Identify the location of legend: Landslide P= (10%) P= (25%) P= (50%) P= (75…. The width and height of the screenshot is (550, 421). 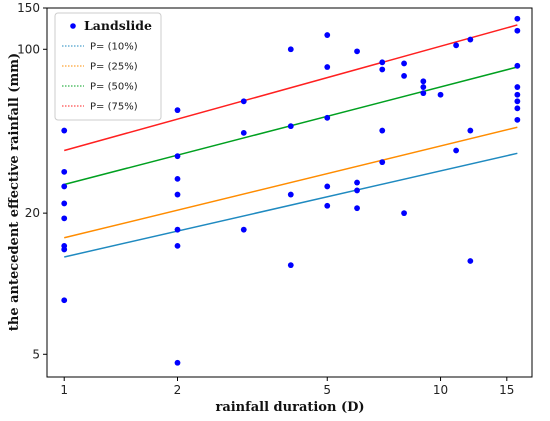
(108, 66).